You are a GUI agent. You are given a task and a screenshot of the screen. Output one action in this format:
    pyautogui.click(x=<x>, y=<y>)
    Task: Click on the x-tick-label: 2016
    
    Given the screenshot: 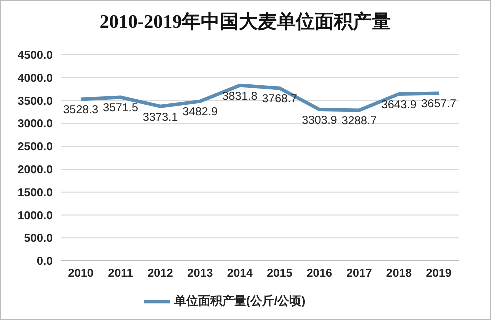 What is the action you would take?
    pyautogui.click(x=319, y=274)
    